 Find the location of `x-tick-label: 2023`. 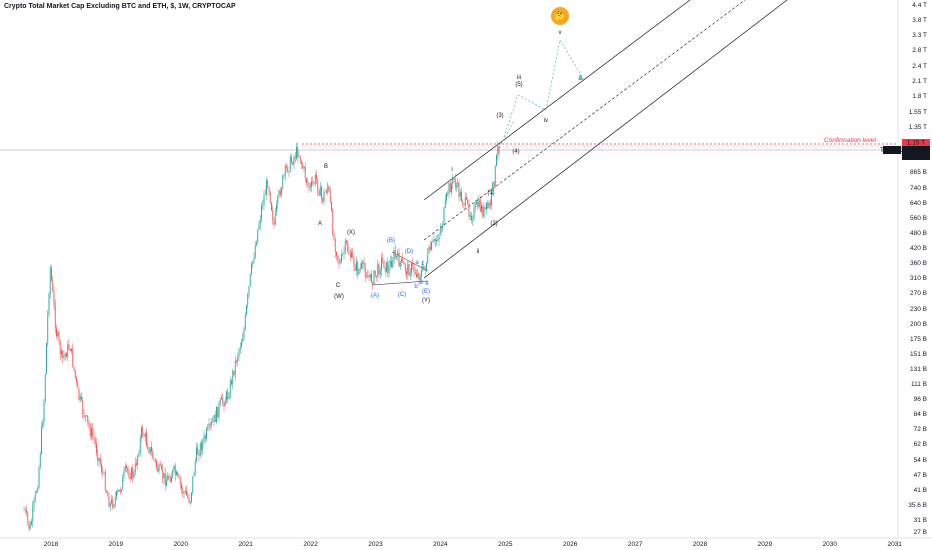

x-tick-label: 2023 is located at coordinates (375, 544).